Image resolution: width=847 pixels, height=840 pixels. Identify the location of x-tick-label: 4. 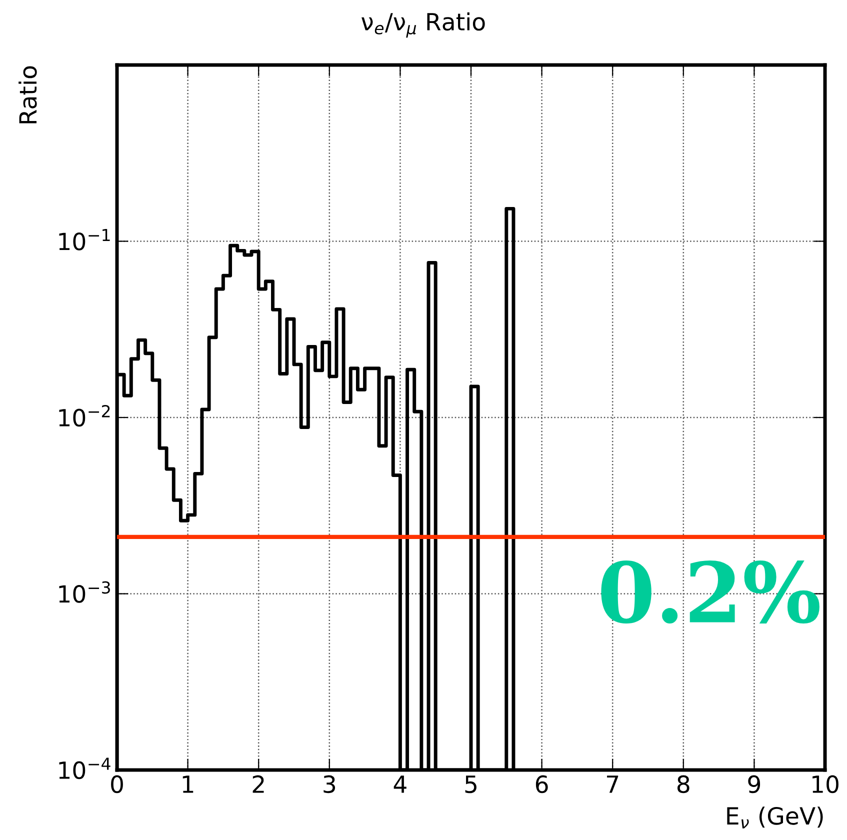
(400, 784).